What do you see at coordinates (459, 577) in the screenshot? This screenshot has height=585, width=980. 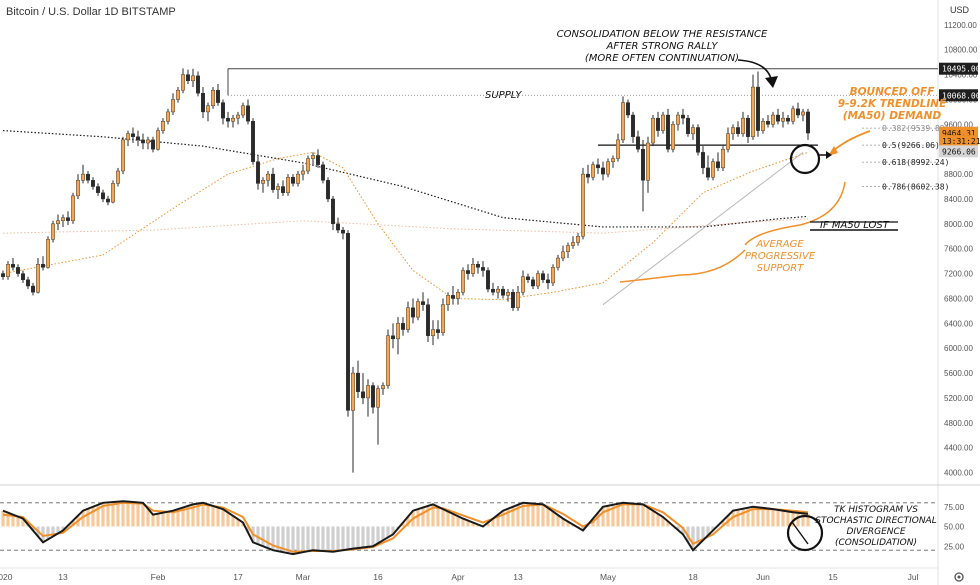 I see `time-axis: 2020 13 Feb 17 Mar 16 Apr 13 May 18 Jun 15 Jul` at bounding box center [459, 577].